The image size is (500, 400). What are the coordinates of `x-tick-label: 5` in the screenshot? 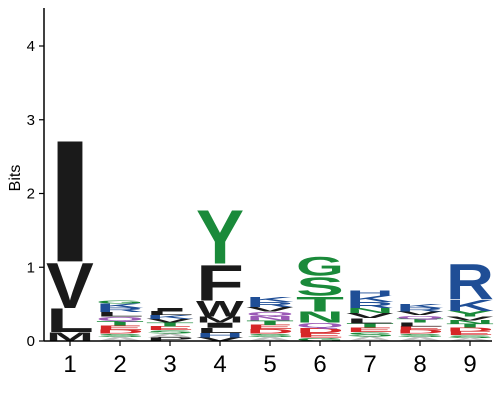 It's located at (269, 364).